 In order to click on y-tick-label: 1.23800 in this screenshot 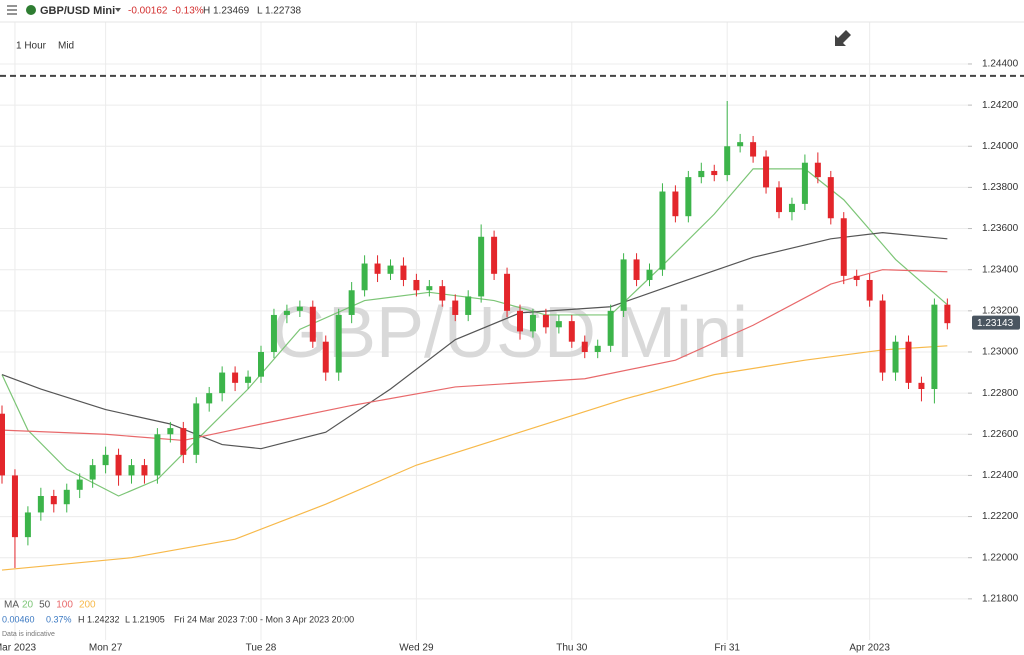, I will do `click(1000, 187)`.